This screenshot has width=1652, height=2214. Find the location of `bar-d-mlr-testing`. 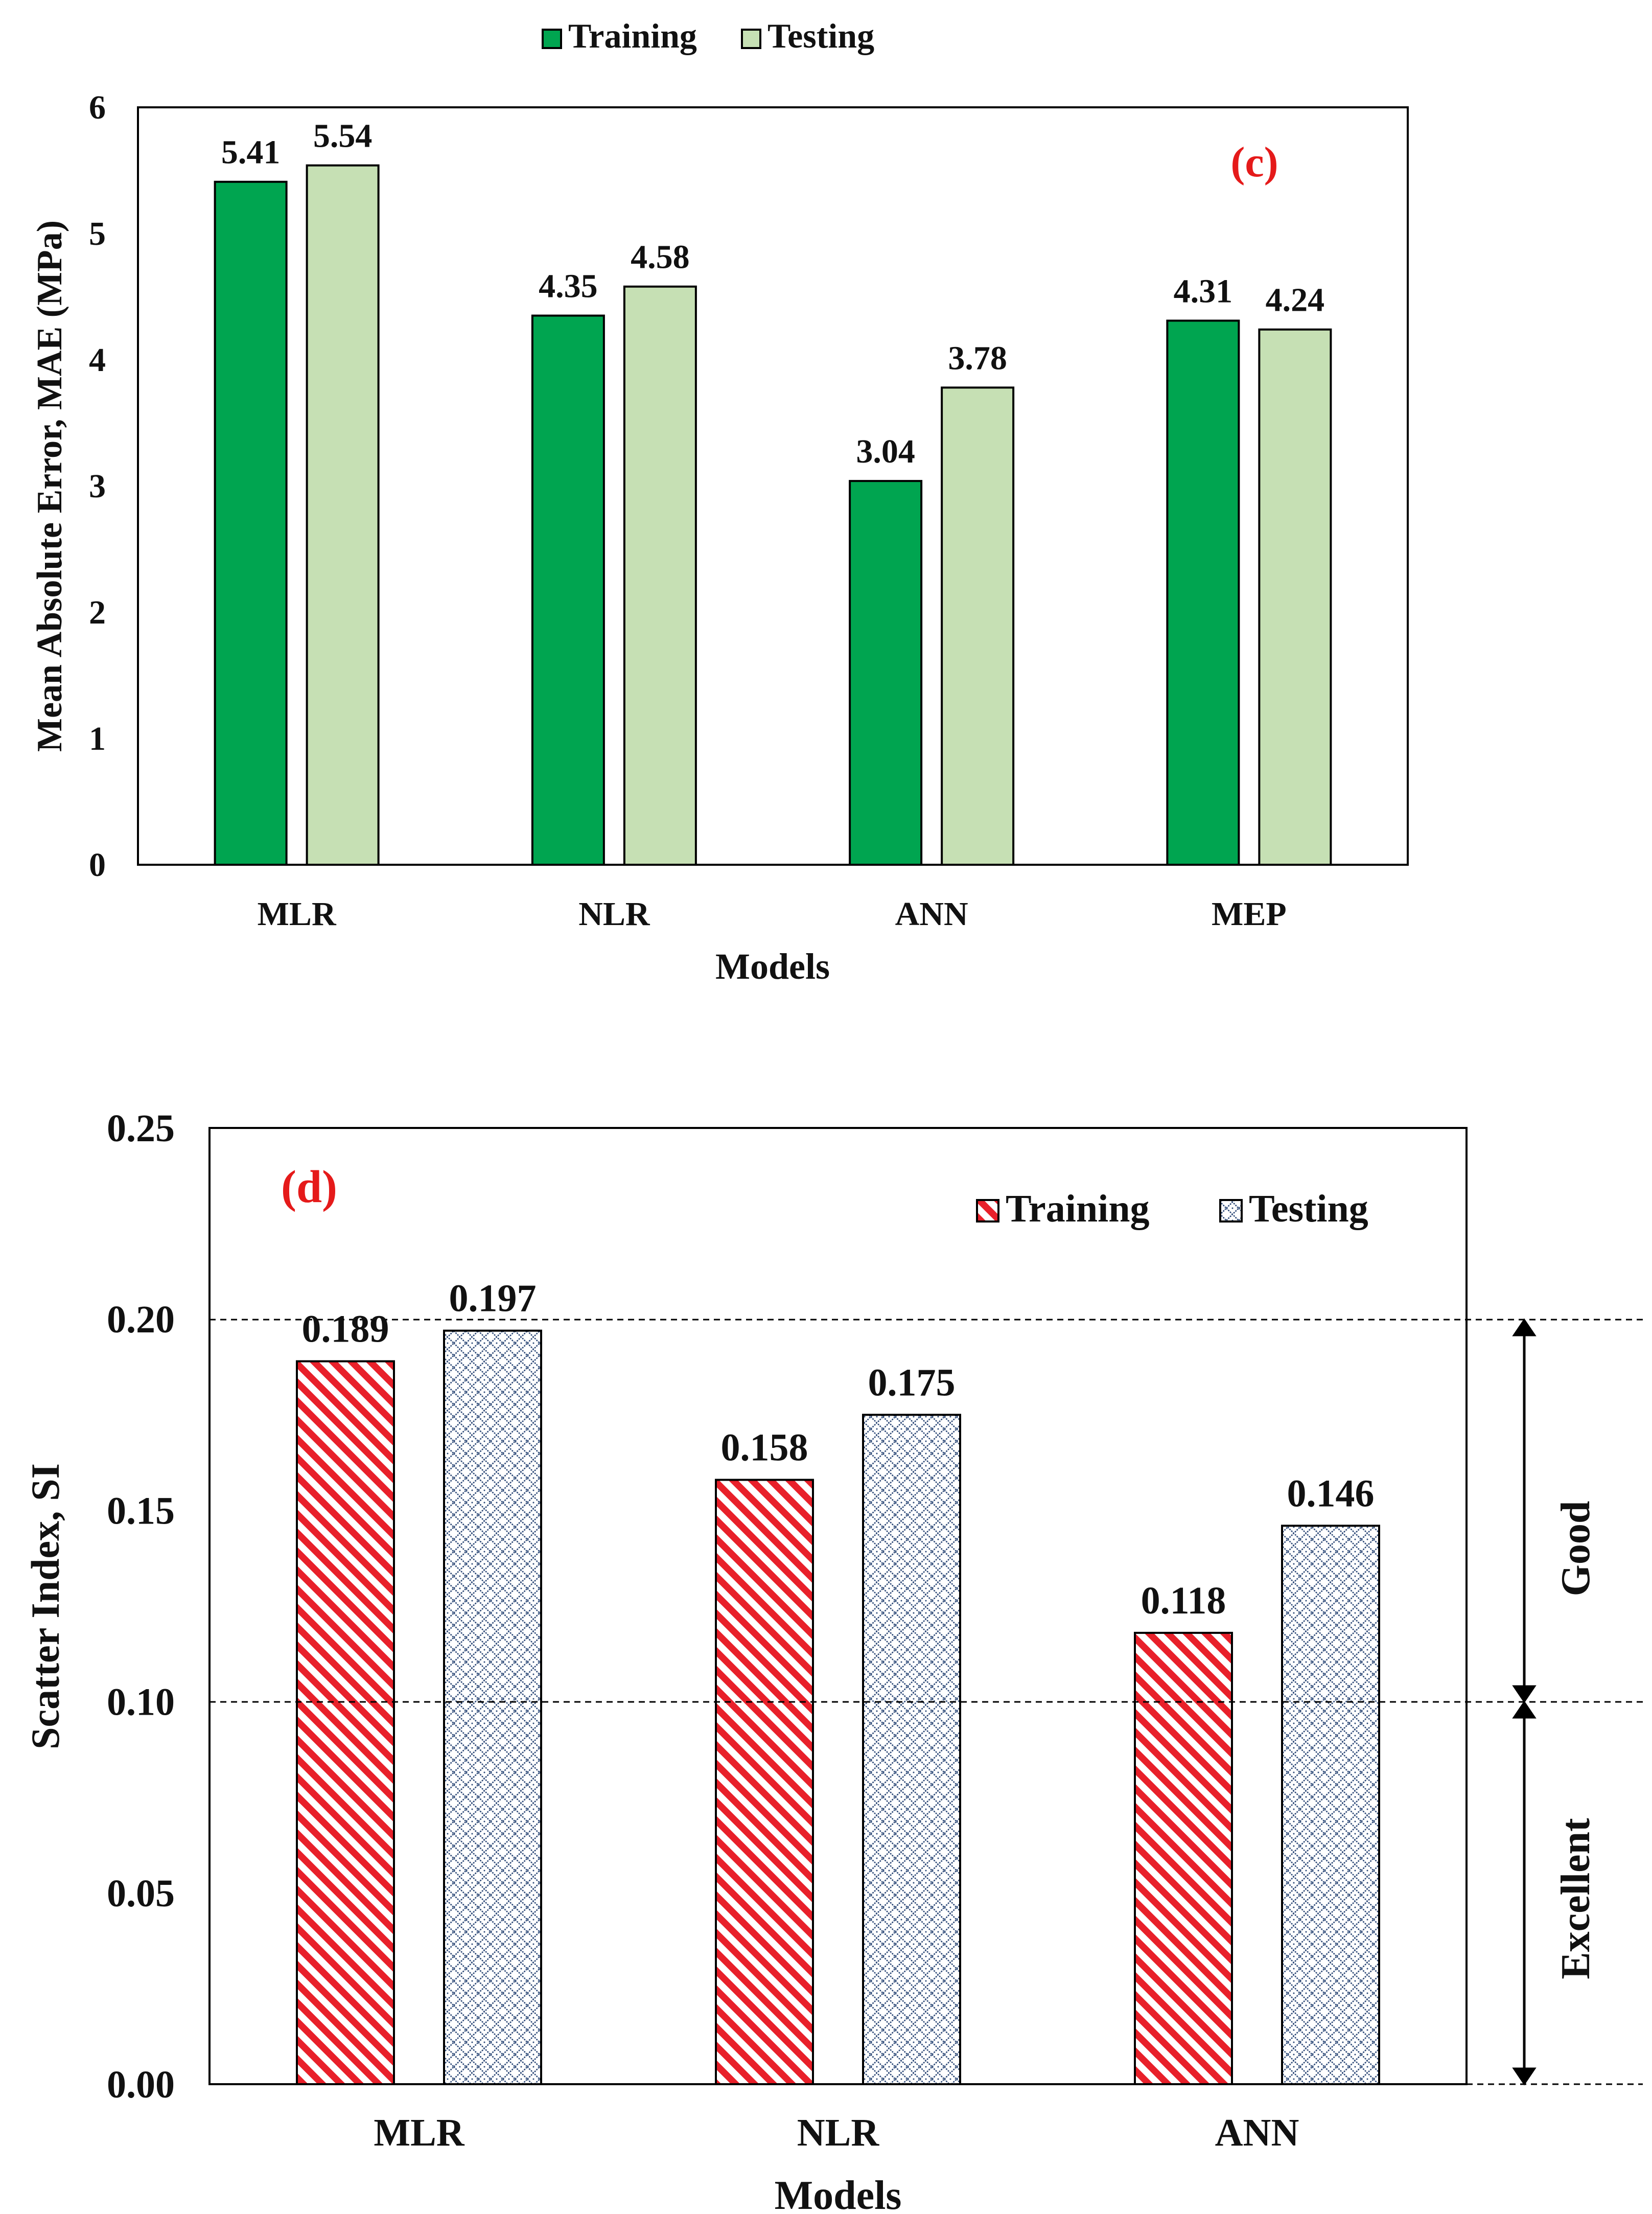

bar-d-mlr-testing is located at coordinates (493, 1707).